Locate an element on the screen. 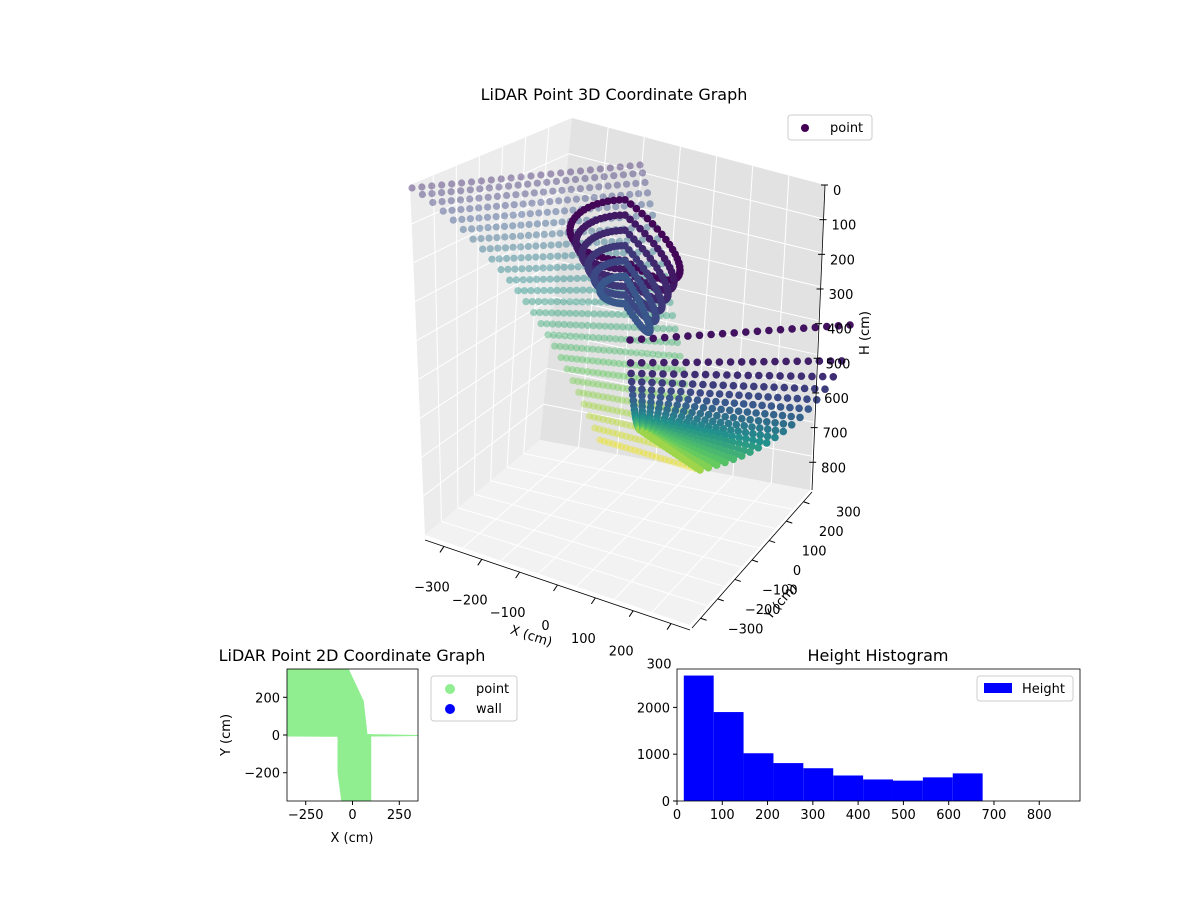 The image size is (1200, 900). x-tick-label-3d: −300 is located at coordinates (432, 587).